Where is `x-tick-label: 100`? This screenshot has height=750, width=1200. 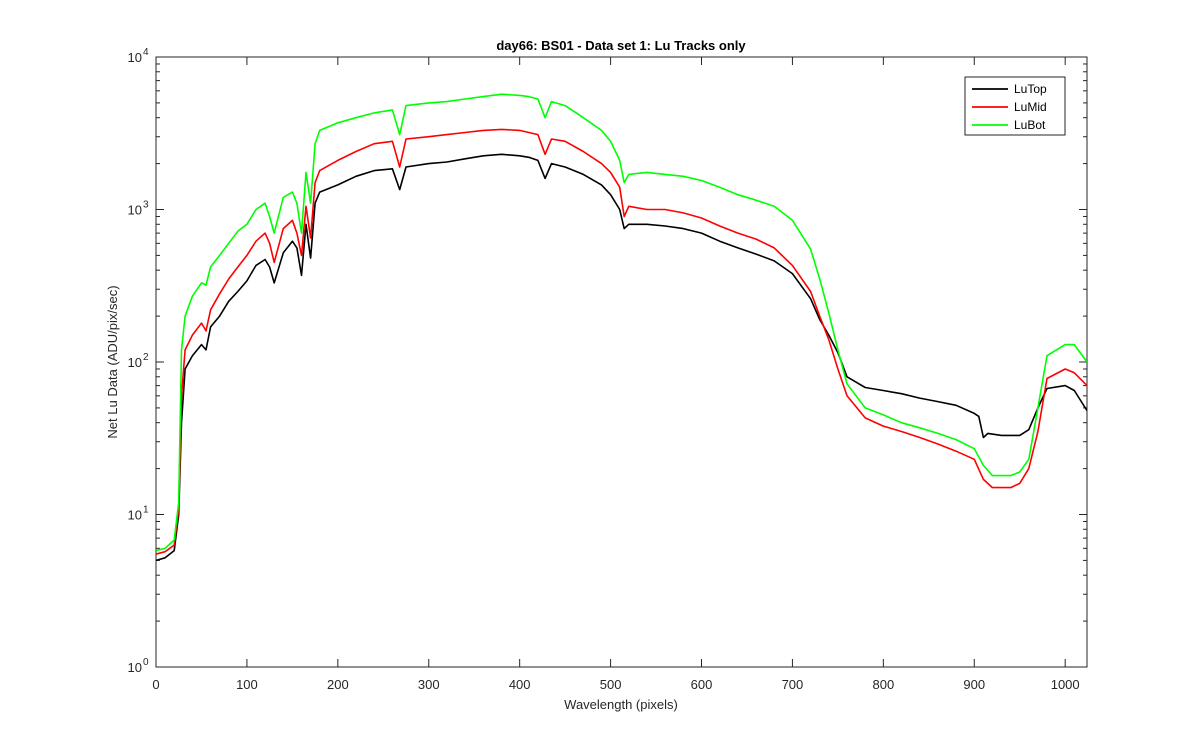 x-tick-label: 100 is located at coordinates (247, 684).